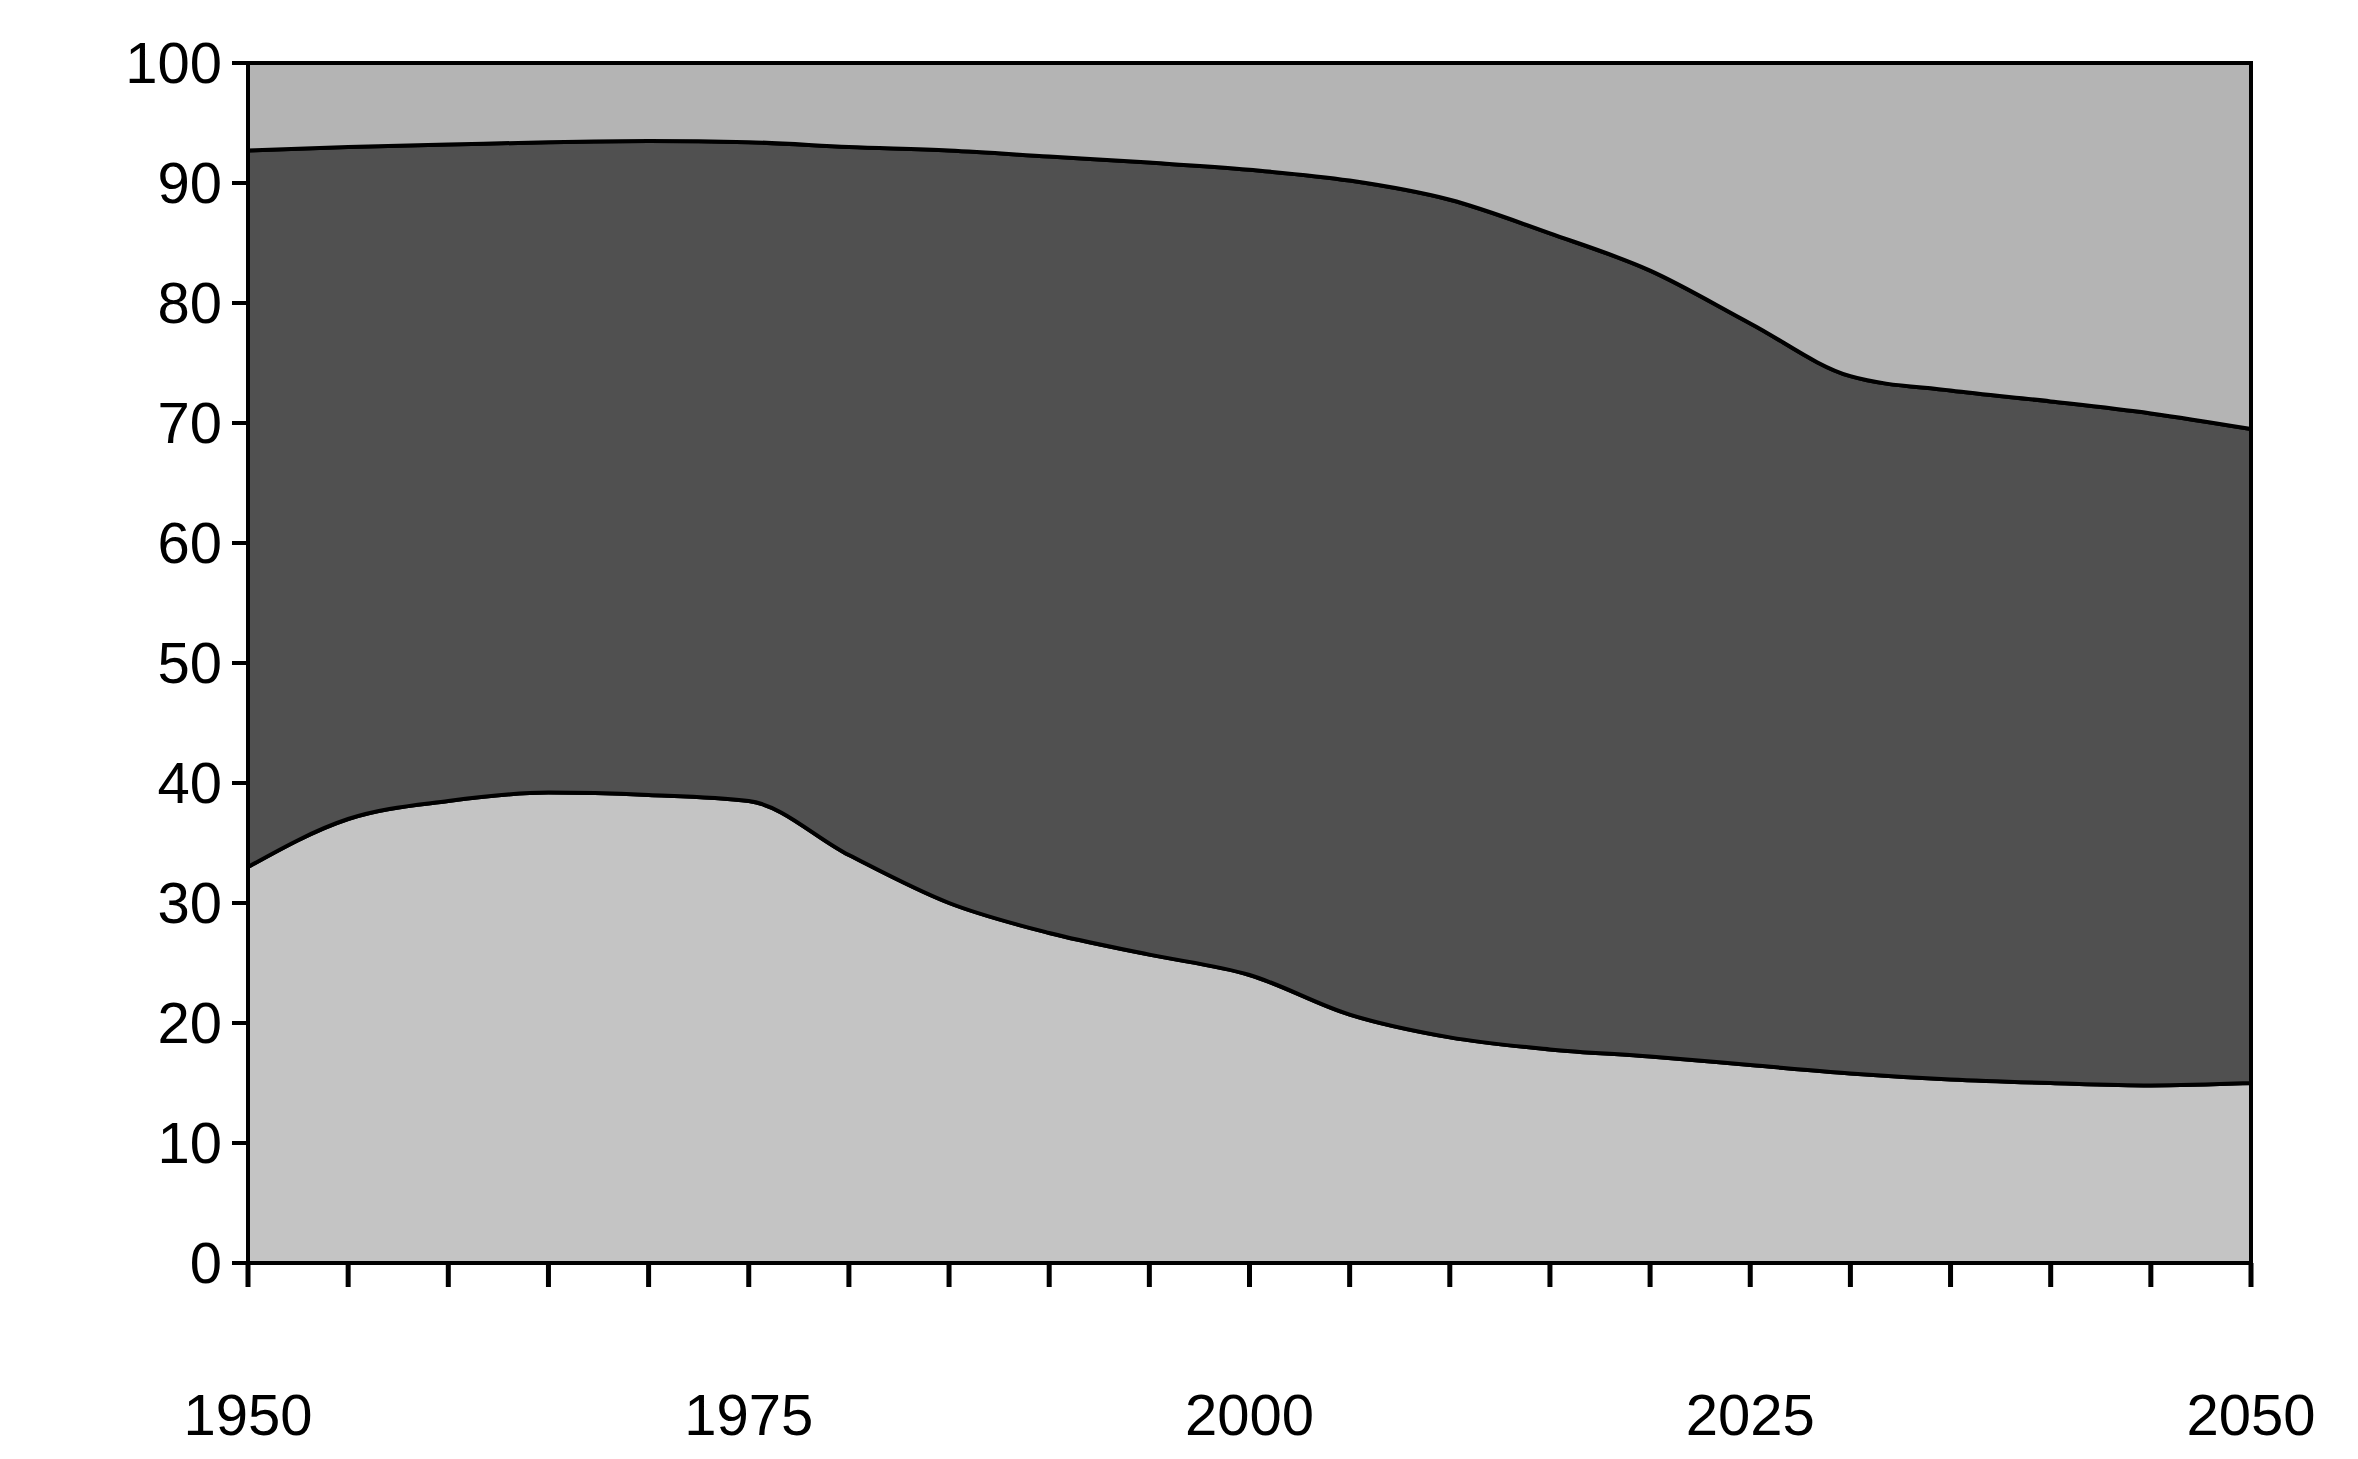  Describe the element at coordinates (189, 303) in the screenshot. I see `y-tick-label: 80` at that location.